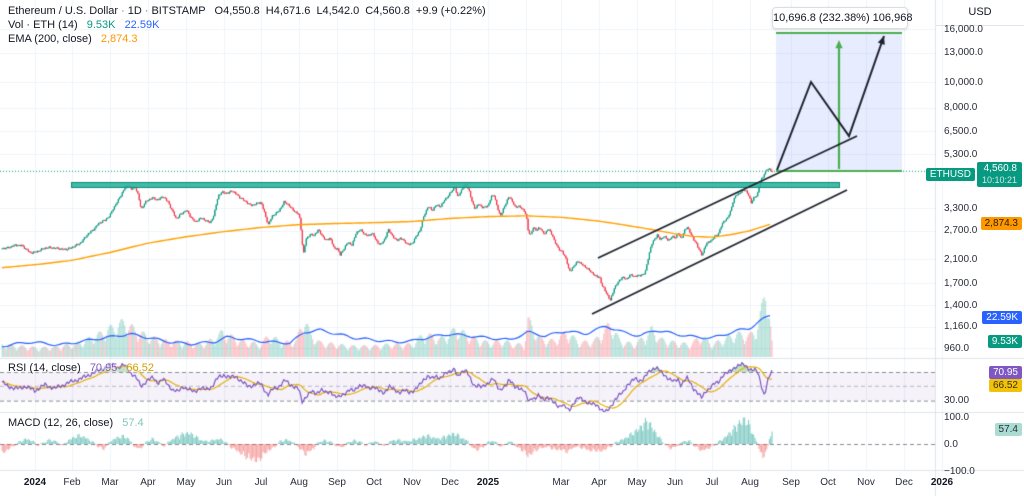 Image resolution: width=1024 pixels, height=496 pixels. I want to click on volume-row: Vol · ETH (14) 9.53K 22.59K, so click(247, 25).